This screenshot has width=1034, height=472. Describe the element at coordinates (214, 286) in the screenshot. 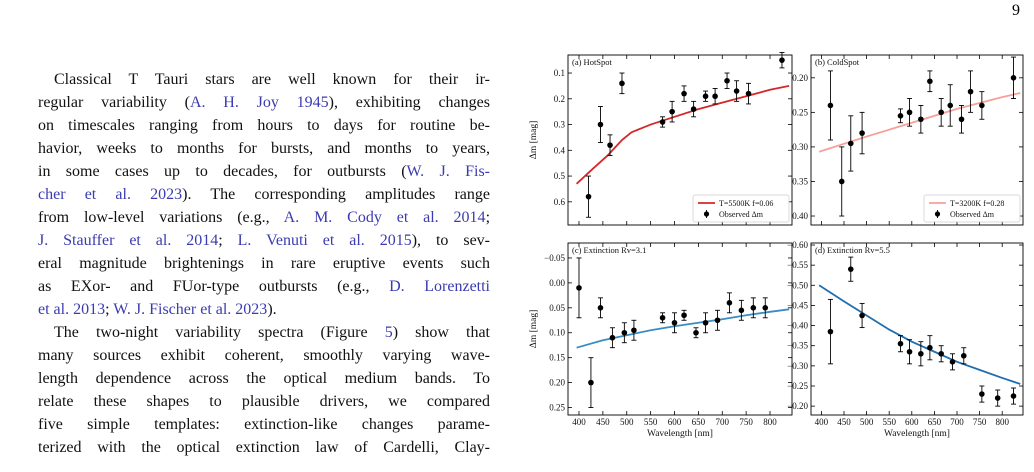

I see `text-run: as EXor- and FUor-type outbursts (e.g.,` at that location.